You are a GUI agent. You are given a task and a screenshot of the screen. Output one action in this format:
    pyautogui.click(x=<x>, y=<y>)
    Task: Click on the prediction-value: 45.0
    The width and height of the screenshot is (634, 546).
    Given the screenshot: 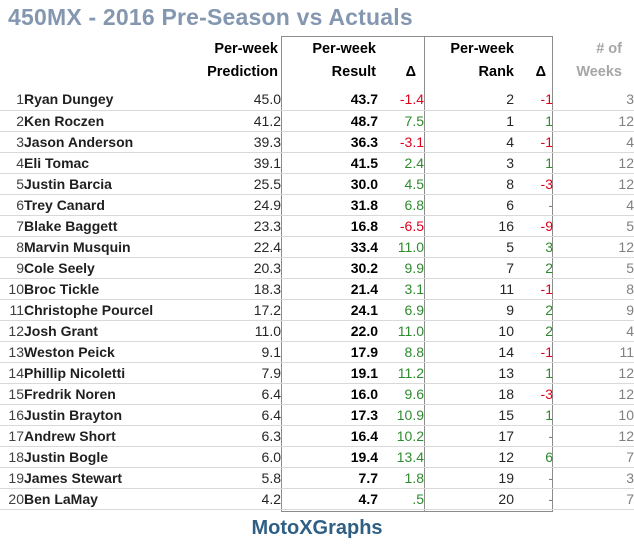 What is the action you would take?
    pyautogui.click(x=235, y=100)
    